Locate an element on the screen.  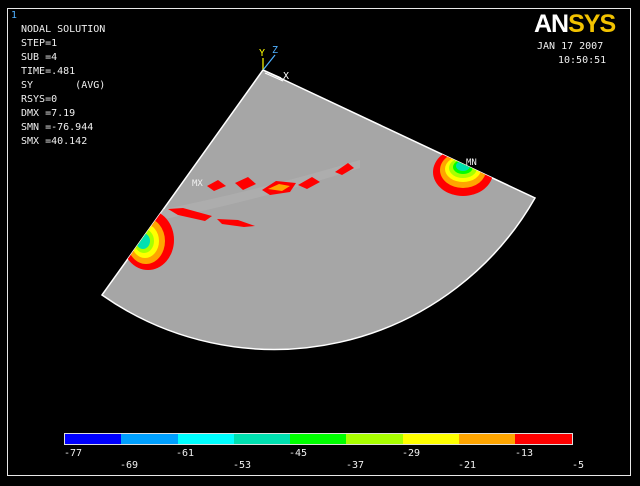
legend-tick: -61 is located at coordinates (185, 453).